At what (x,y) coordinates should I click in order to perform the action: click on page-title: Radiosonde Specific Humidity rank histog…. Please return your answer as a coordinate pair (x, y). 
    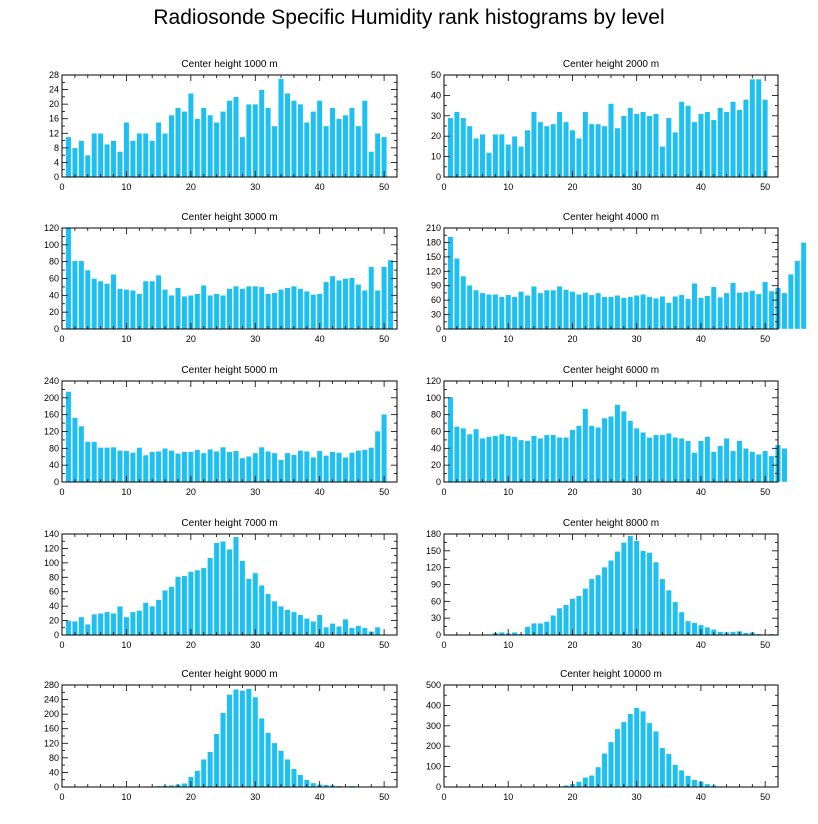
    Looking at the image, I should click on (409, 17).